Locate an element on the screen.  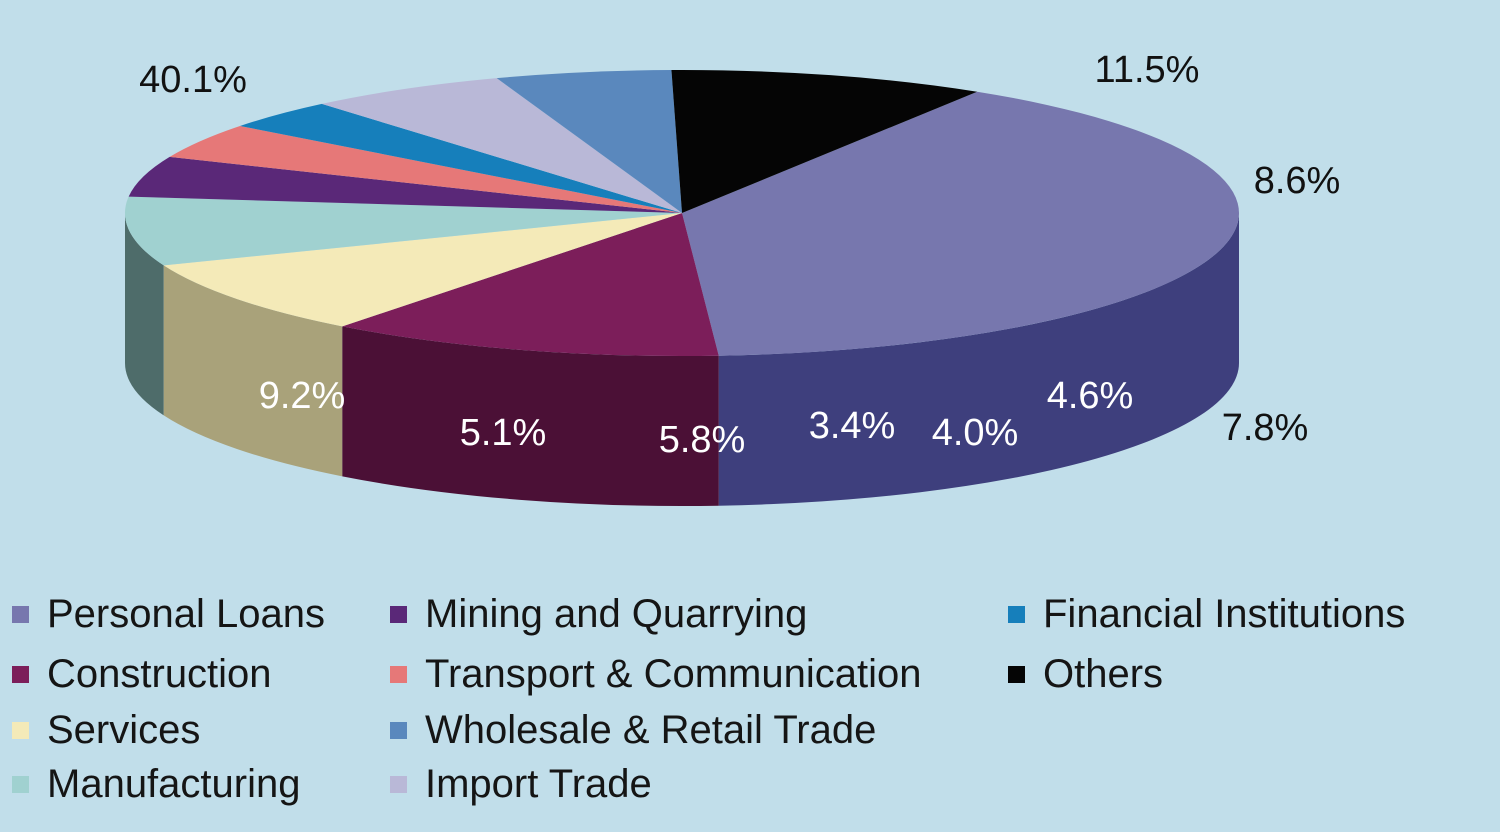
legend-item: Others is located at coordinates (1085, 674).